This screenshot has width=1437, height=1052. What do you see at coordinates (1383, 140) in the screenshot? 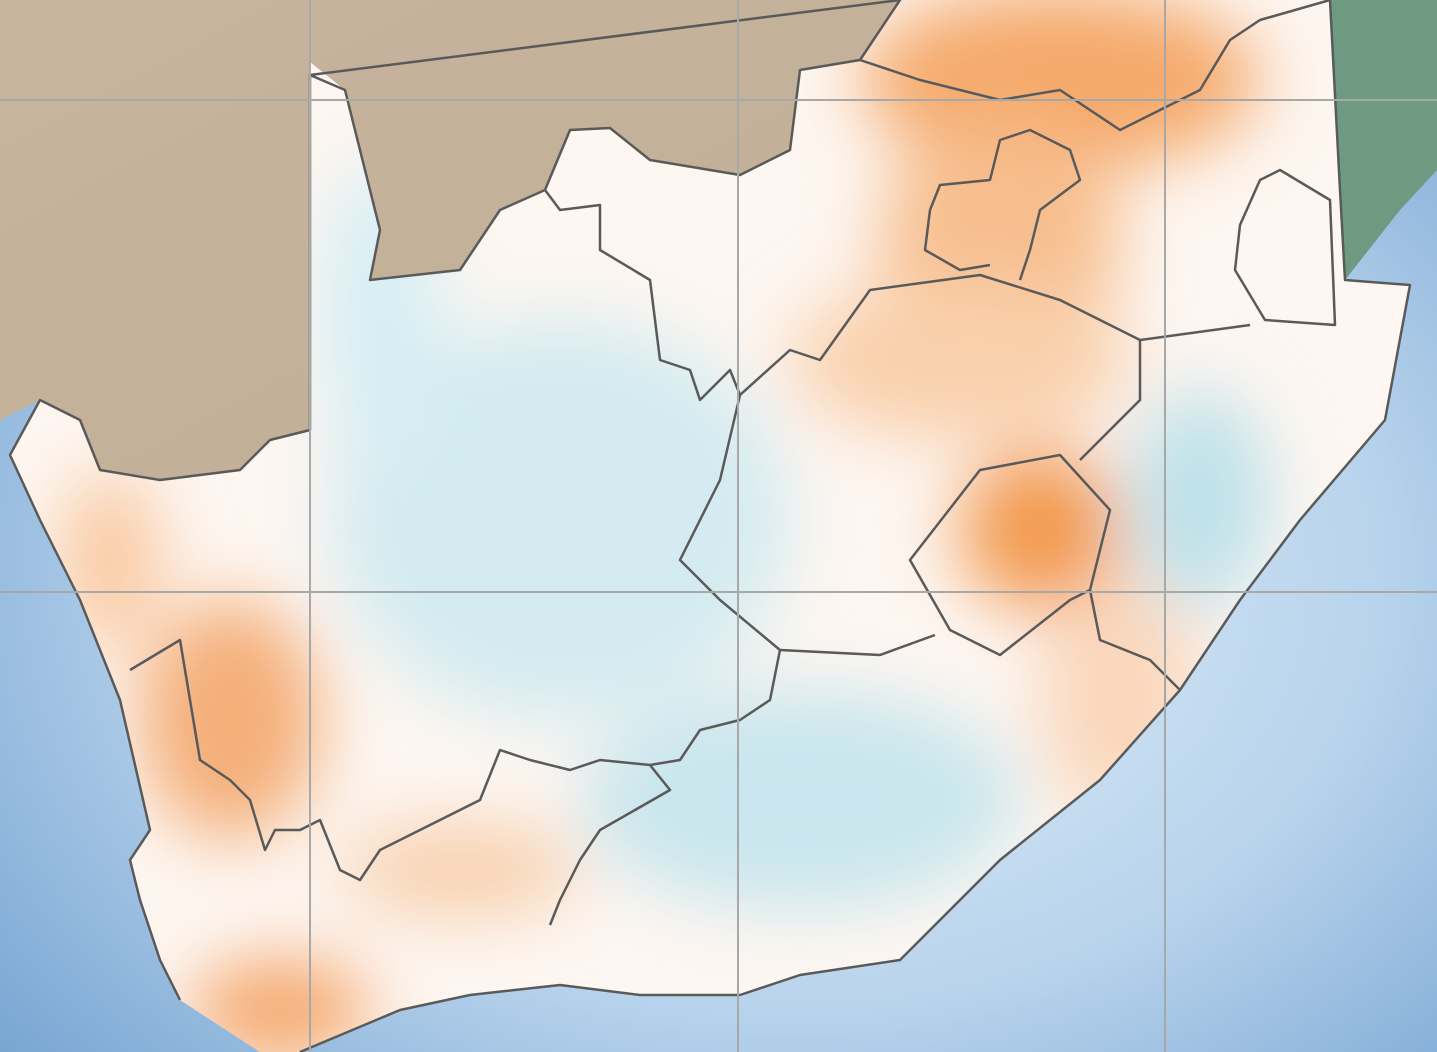
I see `land-east` at bounding box center [1383, 140].